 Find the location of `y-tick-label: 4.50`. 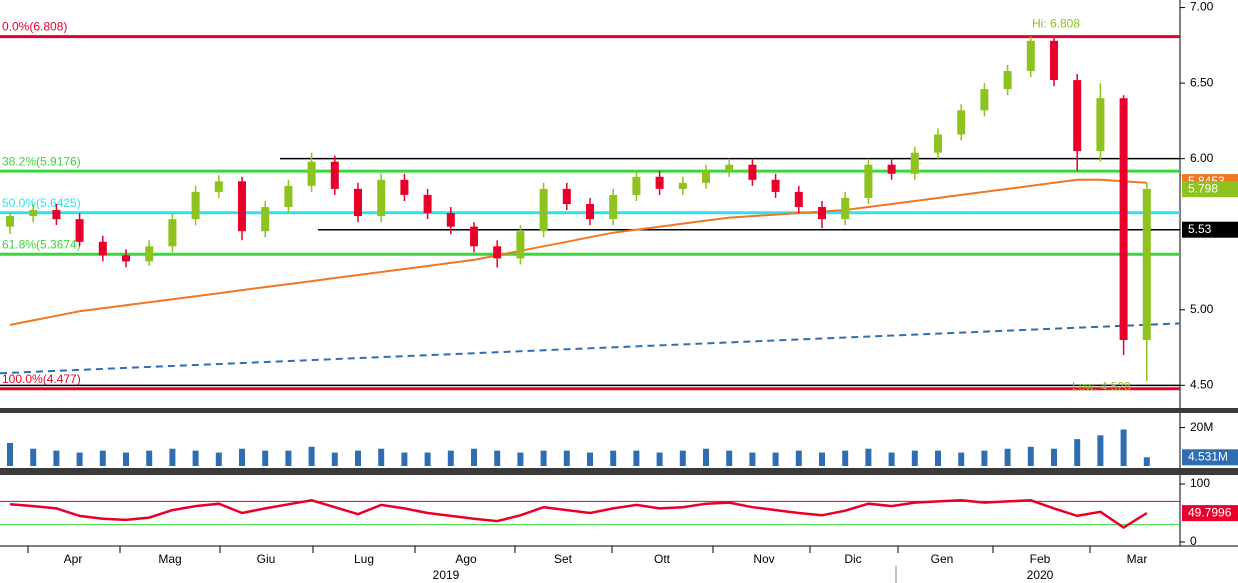

y-tick-label: 4.50 is located at coordinates (1202, 385).